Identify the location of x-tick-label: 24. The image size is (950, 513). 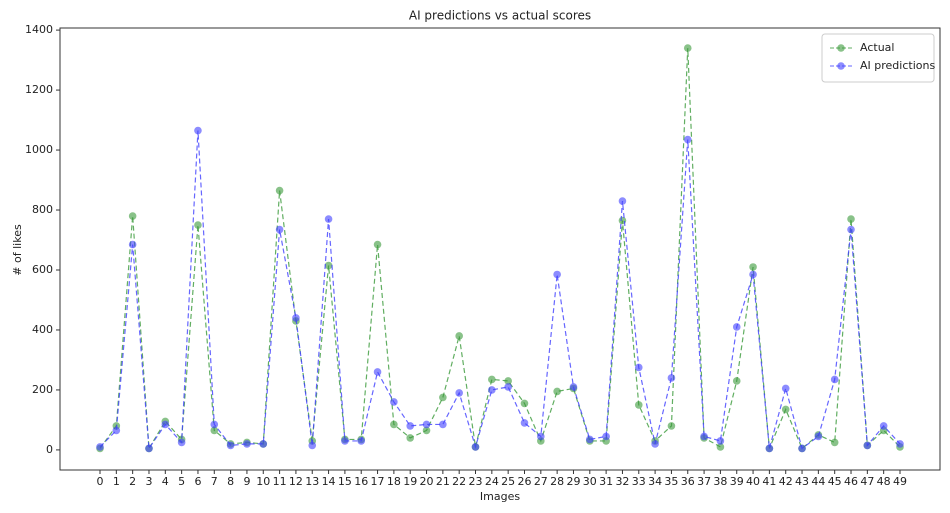
(492, 481).